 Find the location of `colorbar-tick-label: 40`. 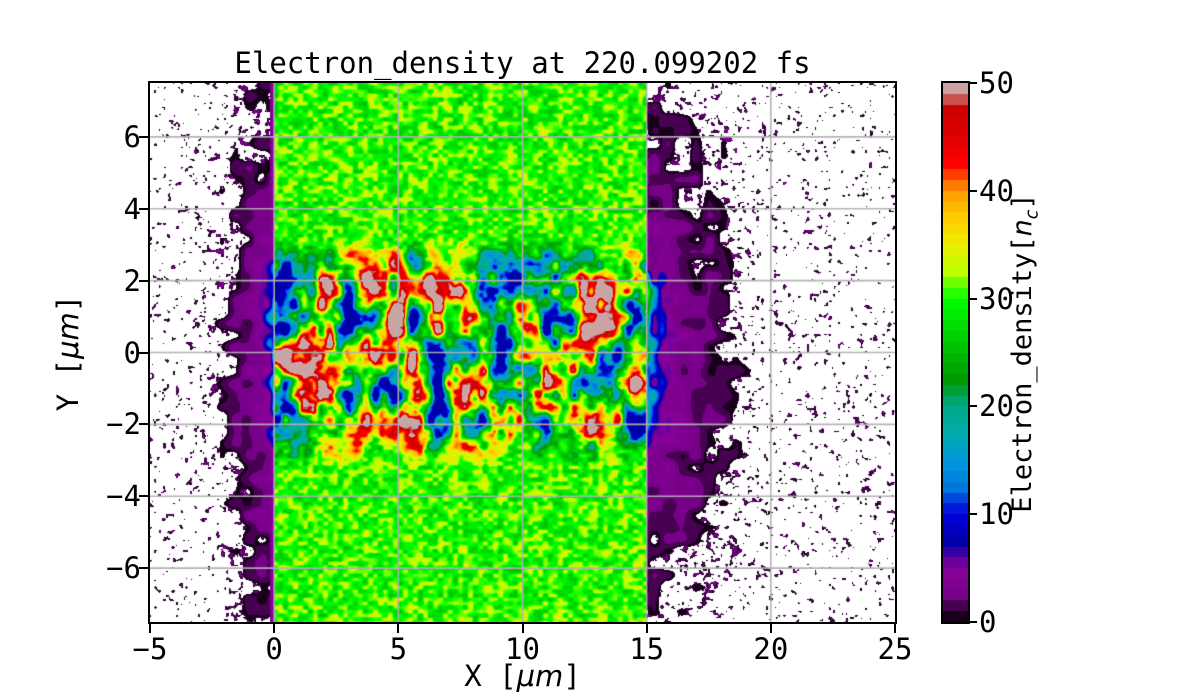

colorbar-tick-label: 40 is located at coordinates (996, 190).